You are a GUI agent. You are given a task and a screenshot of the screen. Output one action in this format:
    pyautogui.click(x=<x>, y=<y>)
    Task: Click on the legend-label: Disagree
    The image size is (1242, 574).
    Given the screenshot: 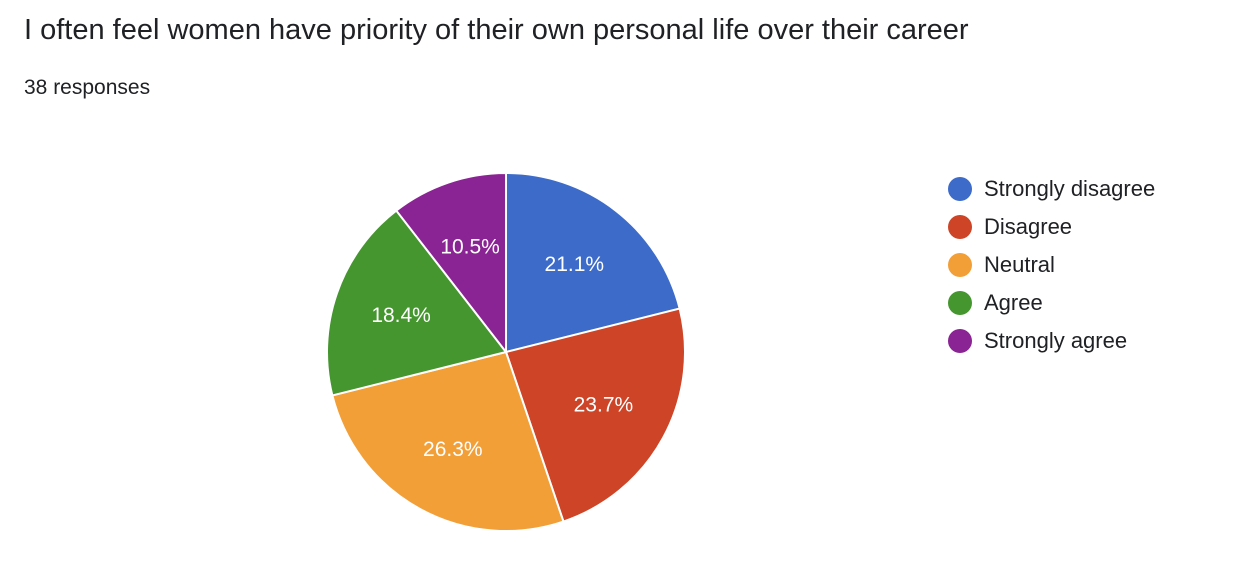 What is the action you would take?
    pyautogui.click(x=1028, y=226)
    